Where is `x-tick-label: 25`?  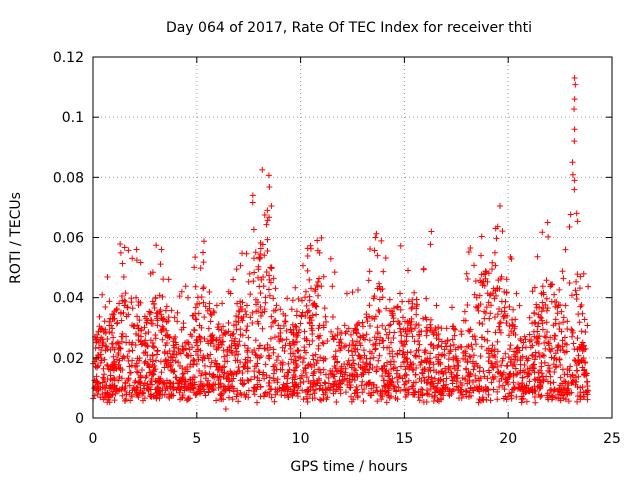
x-tick-label: 25 is located at coordinates (612, 439).